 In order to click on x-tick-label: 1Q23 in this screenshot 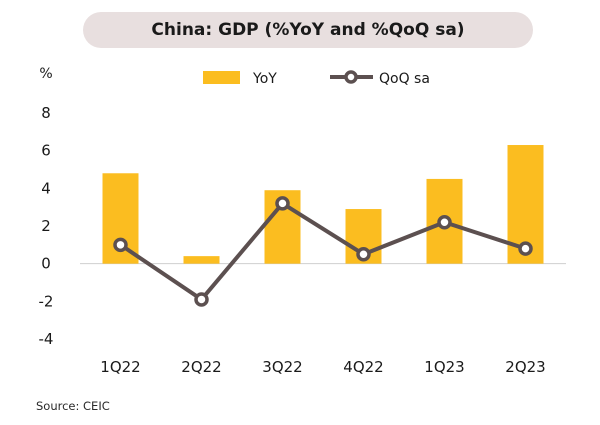, I will do `click(444, 367)`.